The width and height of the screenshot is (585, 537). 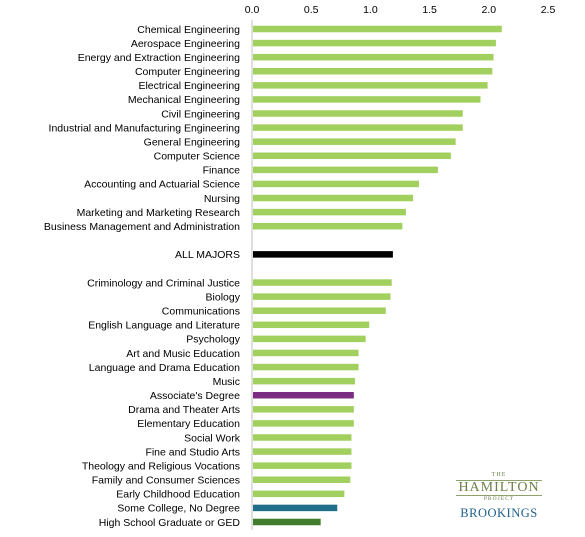 I want to click on category-label: Mechanical Engineering, so click(x=184, y=100).